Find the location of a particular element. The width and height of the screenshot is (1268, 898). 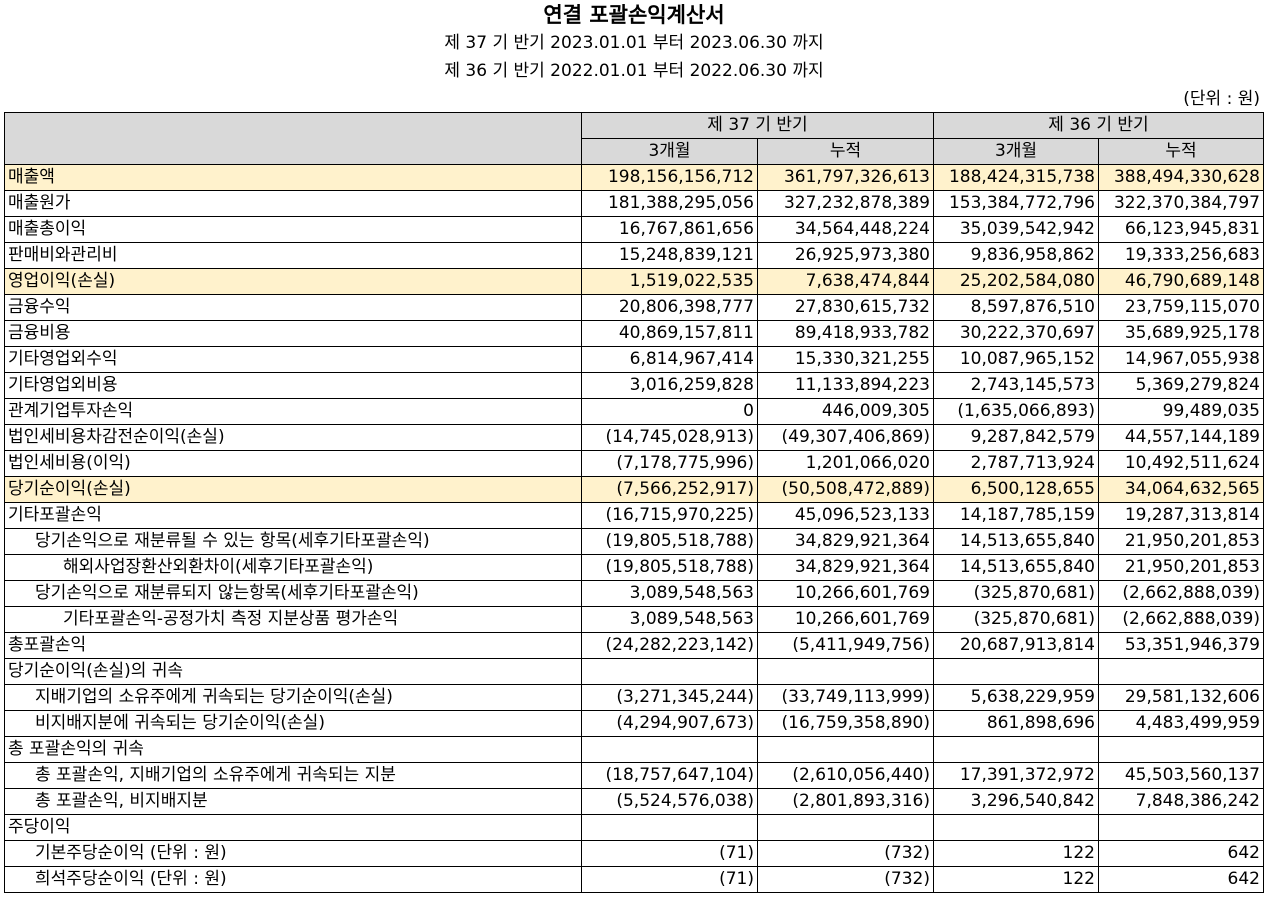

row-label: 당기손익으로 재분류되지 않는항목(세후기타포괄손익) is located at coordinates (293, 593).